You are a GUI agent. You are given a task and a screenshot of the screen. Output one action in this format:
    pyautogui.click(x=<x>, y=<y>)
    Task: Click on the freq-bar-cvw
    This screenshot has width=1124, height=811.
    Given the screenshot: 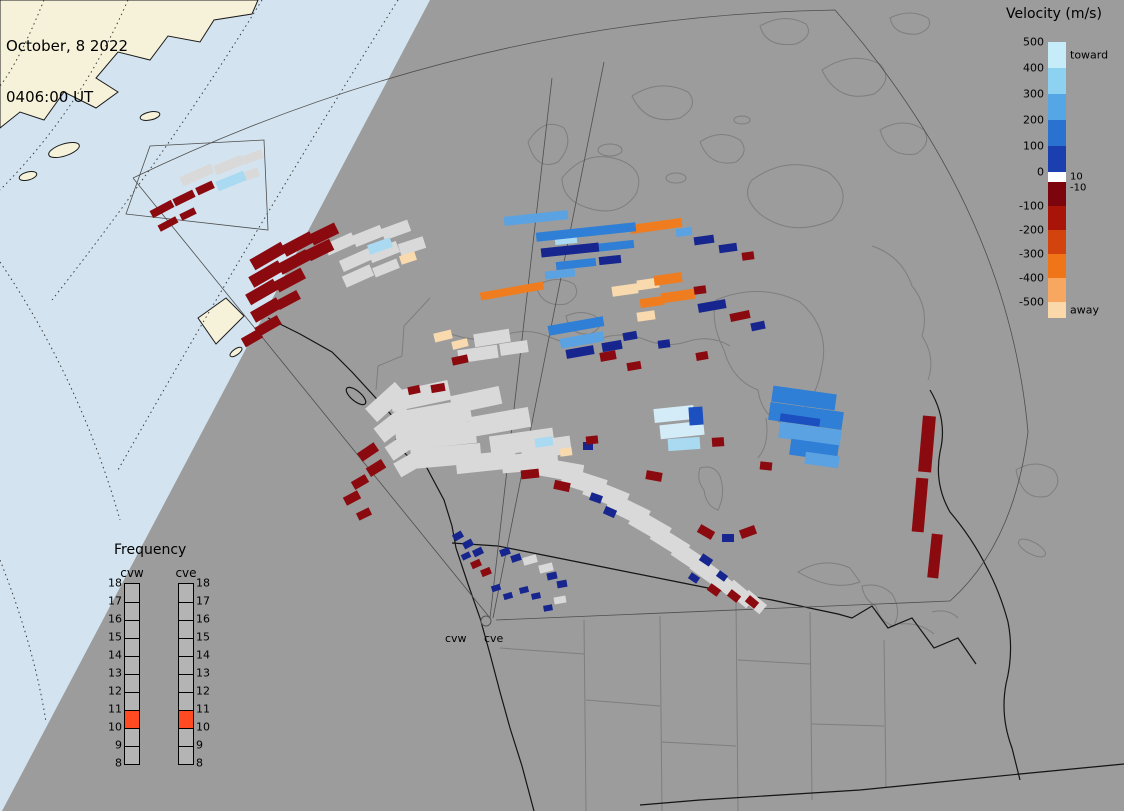 What is the action you would take?
    pyautogui.click(x=132, y=674)
    